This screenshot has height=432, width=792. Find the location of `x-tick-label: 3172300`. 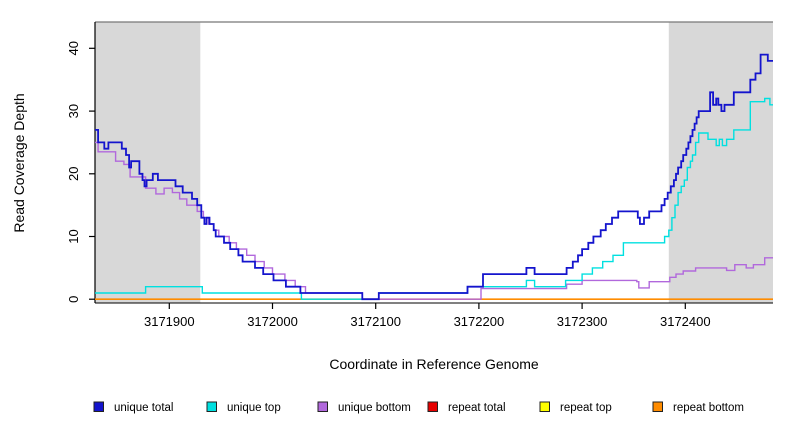

x-tick-label: 3172300 is located at coordinates (582, 321).